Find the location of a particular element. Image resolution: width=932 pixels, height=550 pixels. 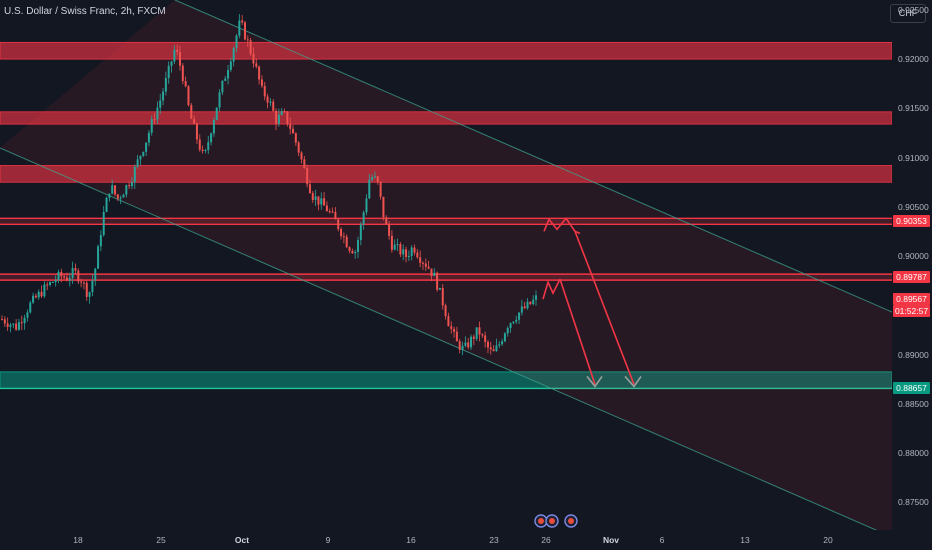

time-tick-label: Nov is located at coordinates (611, 540).